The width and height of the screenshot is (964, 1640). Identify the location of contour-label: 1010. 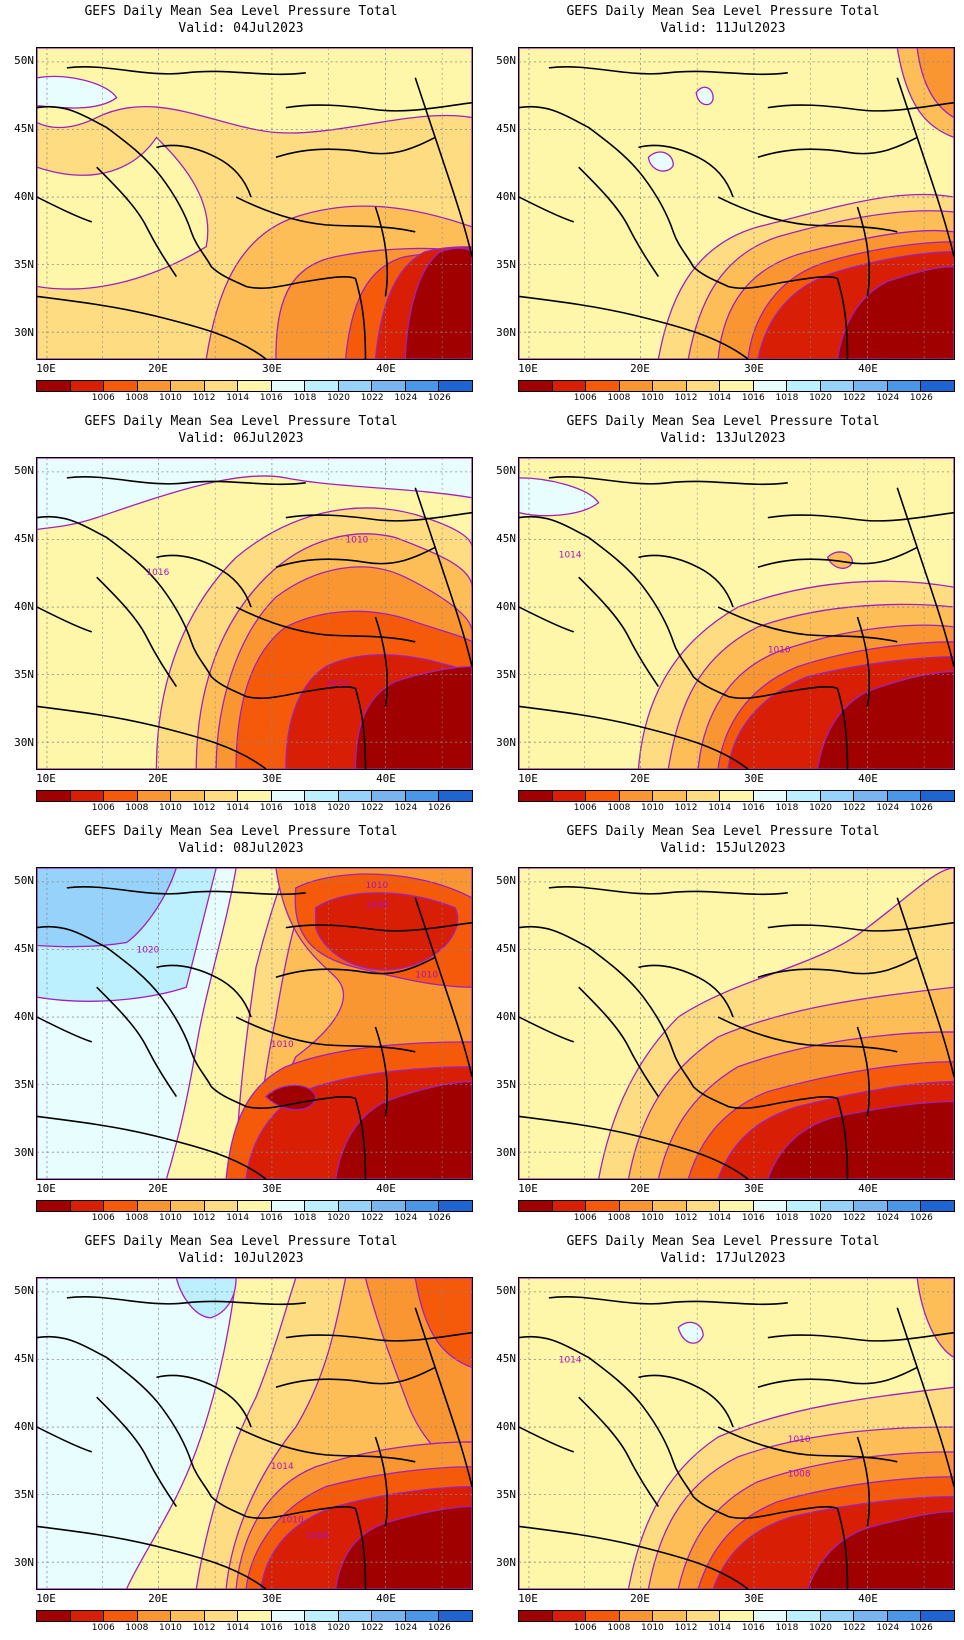
(376, 886).